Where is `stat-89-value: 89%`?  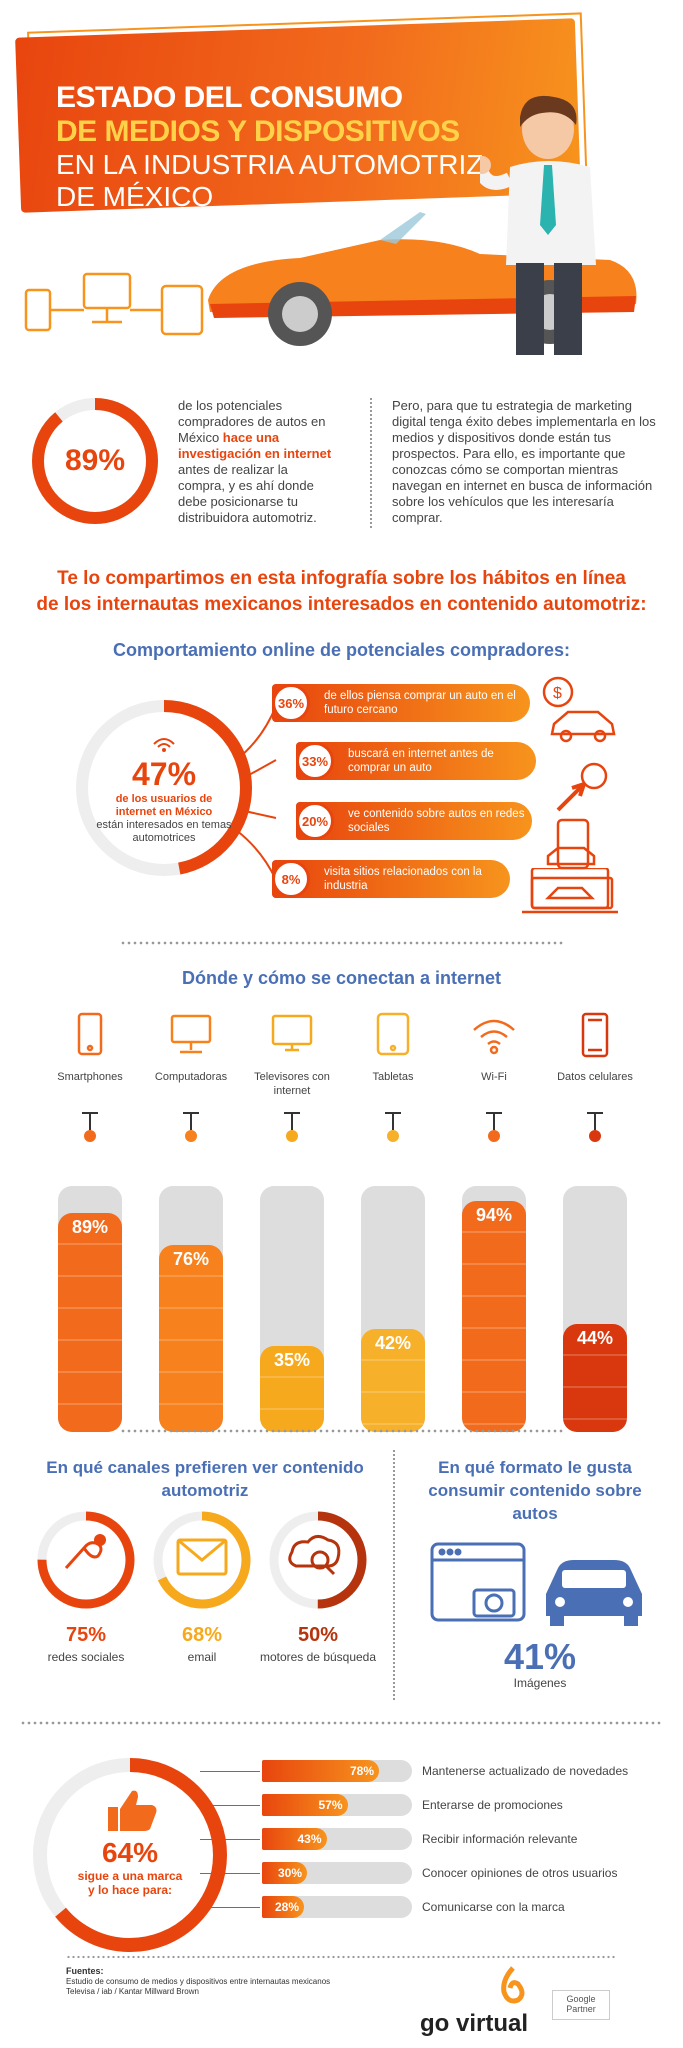 stat-89-value: 89% is located at coordinates (95, 460).